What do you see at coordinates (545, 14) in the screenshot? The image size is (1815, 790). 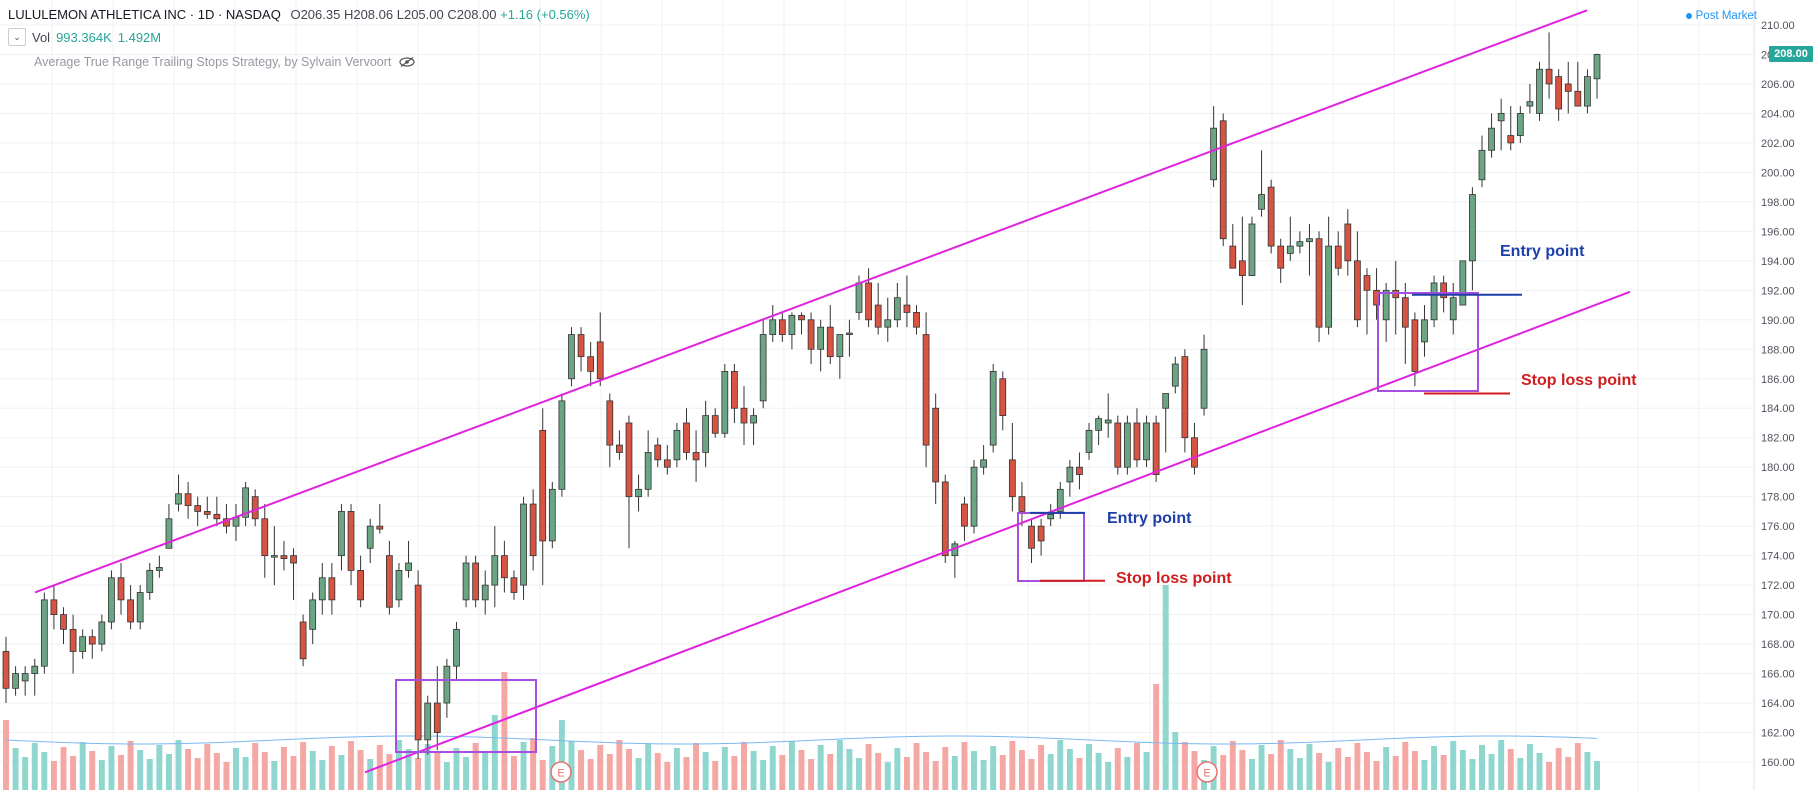 I see `change-value: +1.16 (+0.56%)` at bounding box center [545, 14].